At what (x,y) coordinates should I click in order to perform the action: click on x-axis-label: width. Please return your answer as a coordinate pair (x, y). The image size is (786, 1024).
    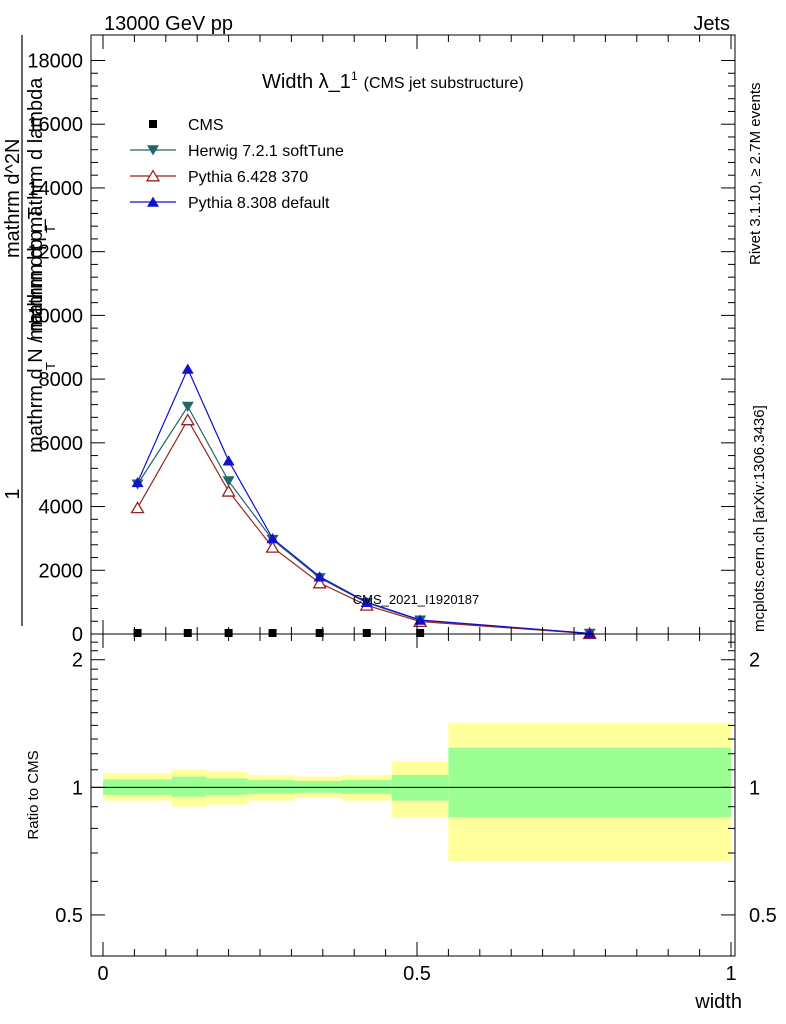
    Looking at the image, I should click on (718, 1002).